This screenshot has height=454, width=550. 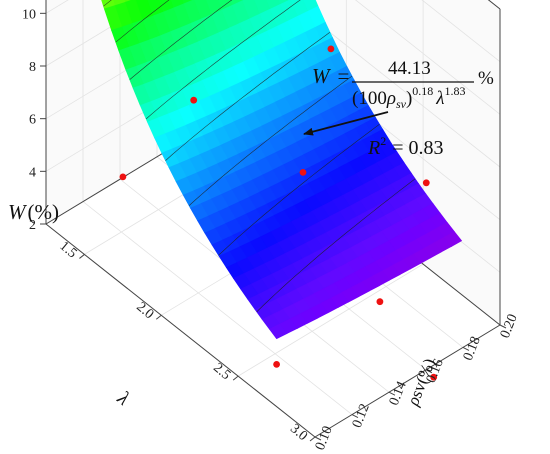 What do you see at coordinates (32, 172) in the screenshot?
I see `z-tick-label: 4` at bounding box center [32, 172].